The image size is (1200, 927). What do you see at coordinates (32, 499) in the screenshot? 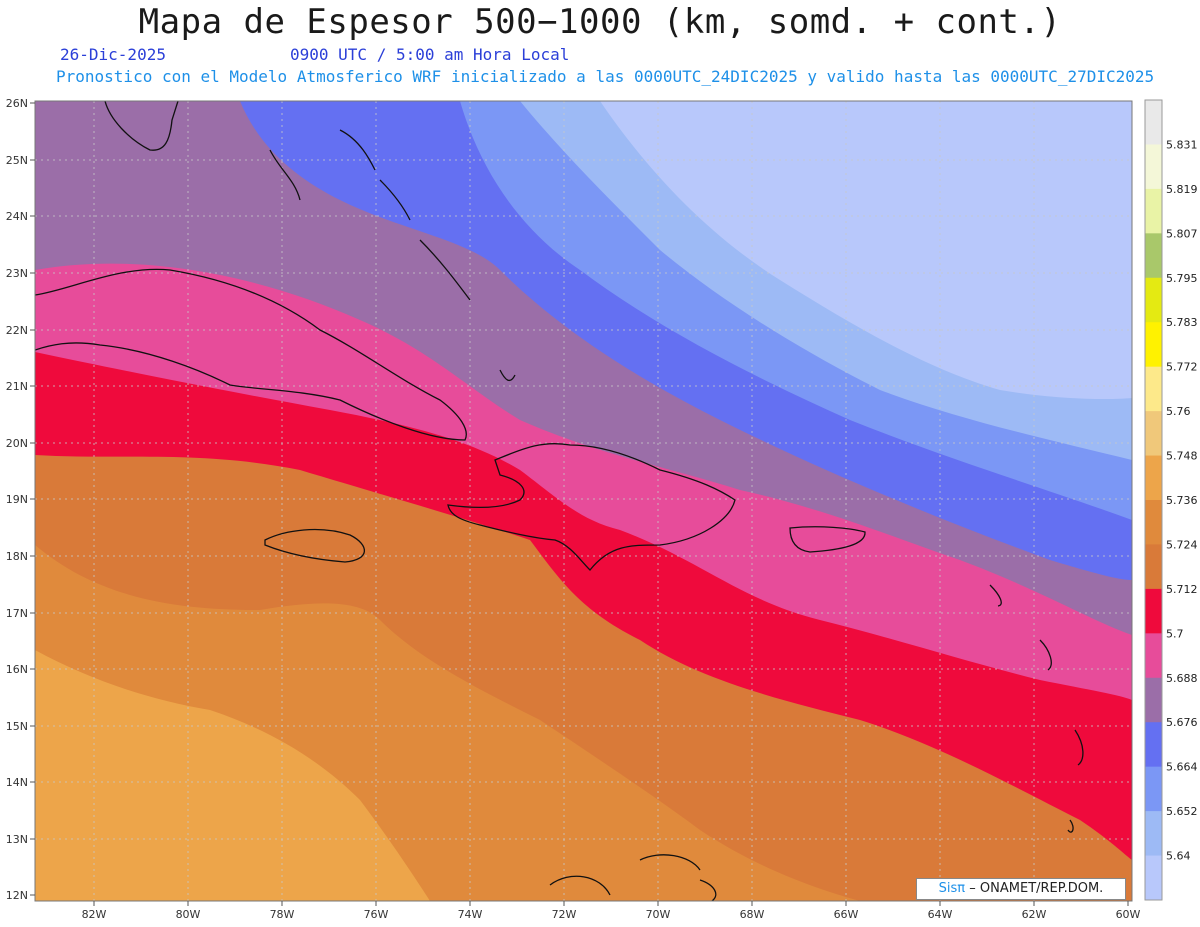
I see `lat-ticks` at bounding box center [32, 499].